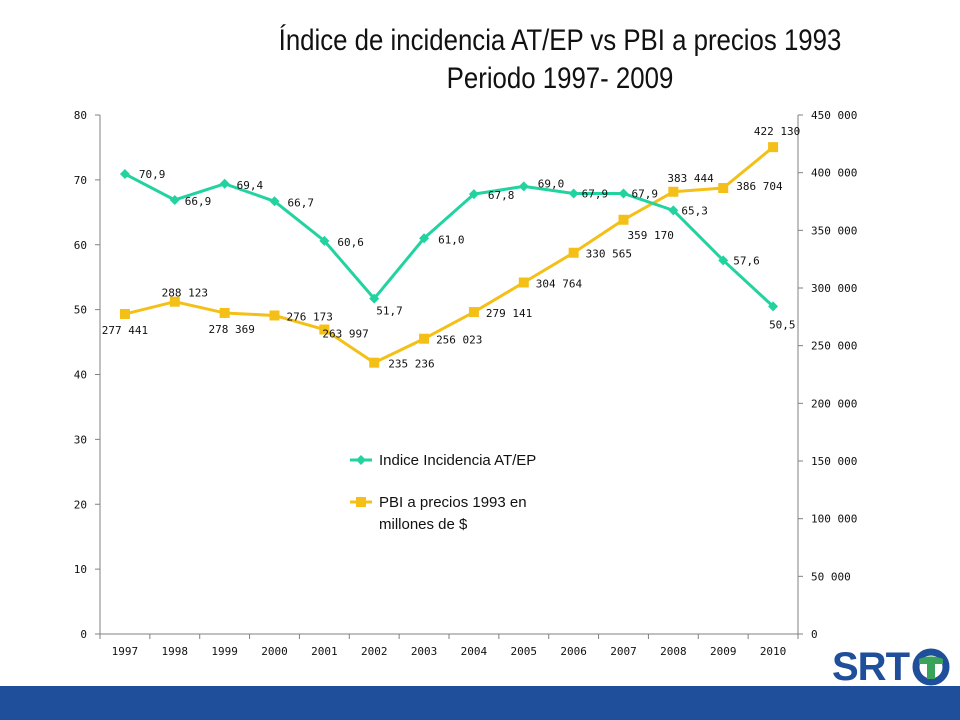 Image resolution: width=960 pixels, height=720 pixels. Describe the element at coordinates (746, 260) in the screenshot. I see `series-incidencia-data-label: 57,6` at that location.